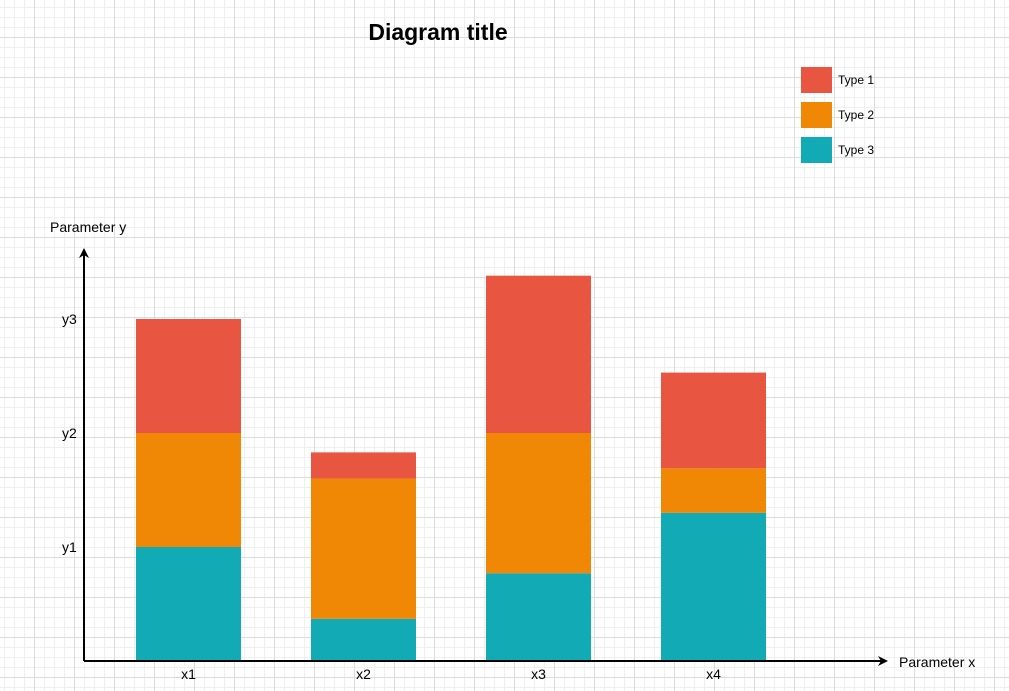  I want to click on x-tick-label-x2: x2, so click(363, 674).